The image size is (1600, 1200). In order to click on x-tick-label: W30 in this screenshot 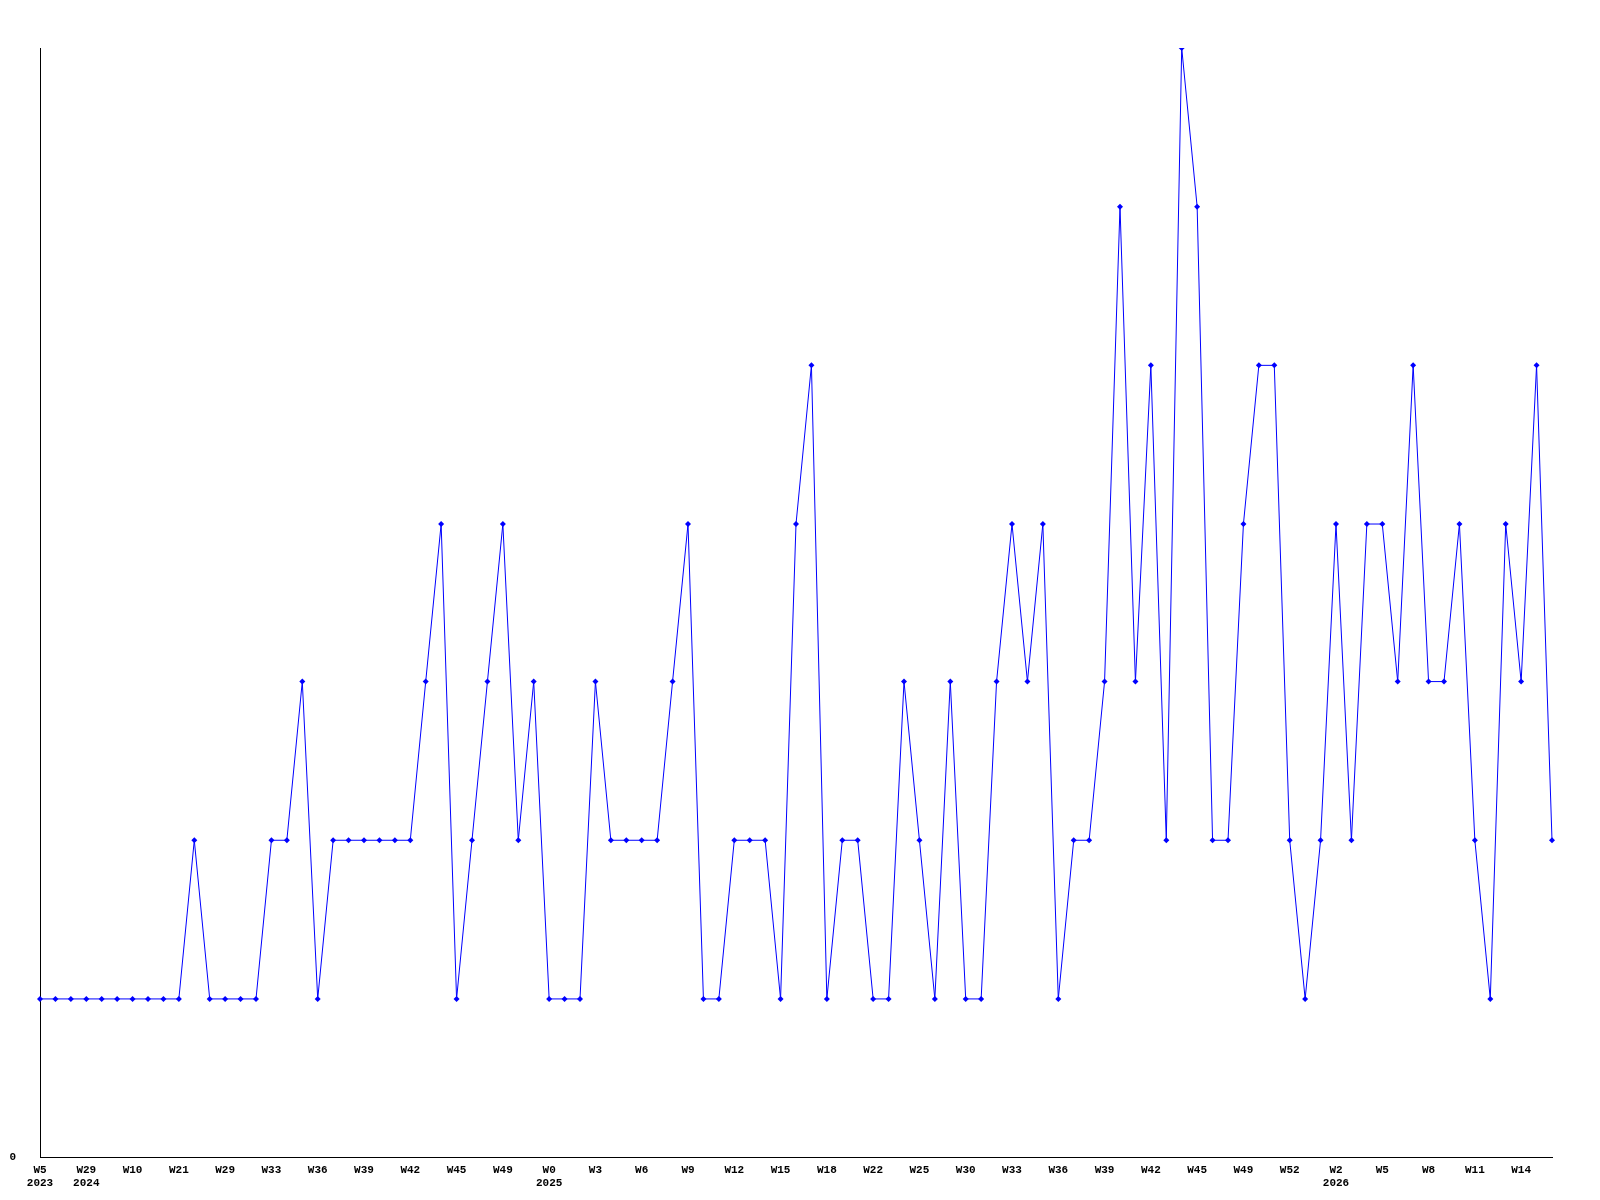, I will do `click(965, 1169)`.